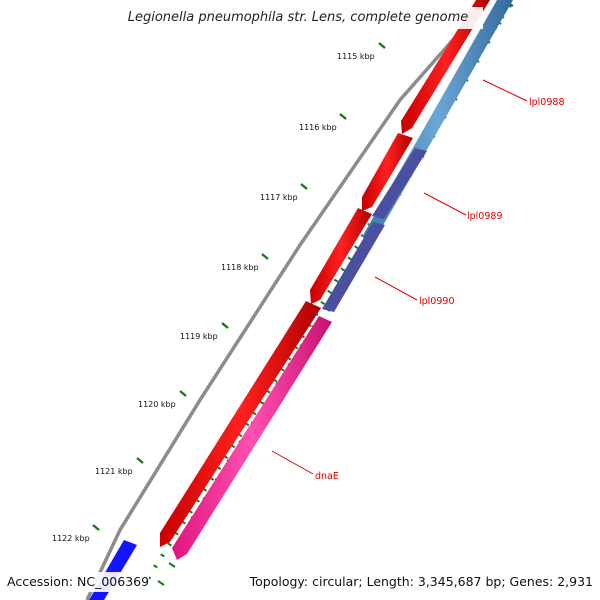 This screenshot has height=600, width=600. What do you see at coordinates (399, 183) in the screenshot?
I see `cds-purple-lpl0989` at bounding box center [399, 183].